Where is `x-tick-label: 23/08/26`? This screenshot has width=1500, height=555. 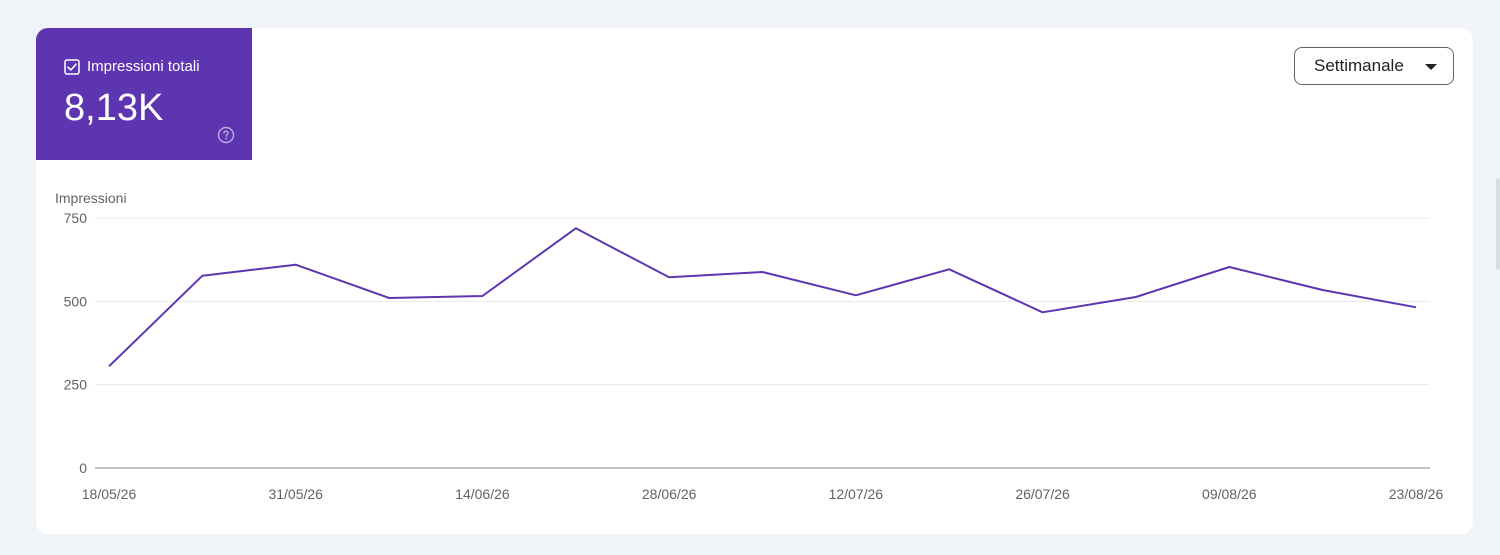 x-tick-label: 23/08/26 is located at coordinates (1416, 494).